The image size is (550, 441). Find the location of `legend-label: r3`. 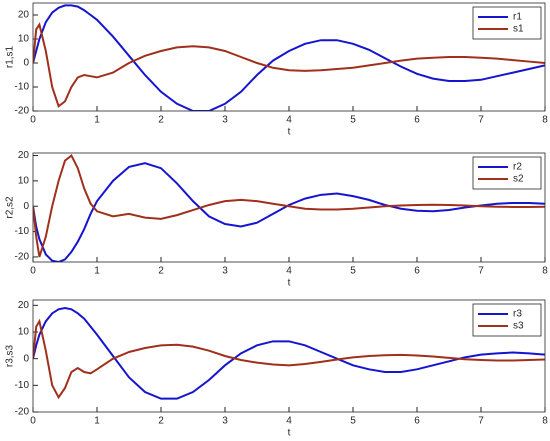

legend-label: r3 is located at coordinates (517, 314).